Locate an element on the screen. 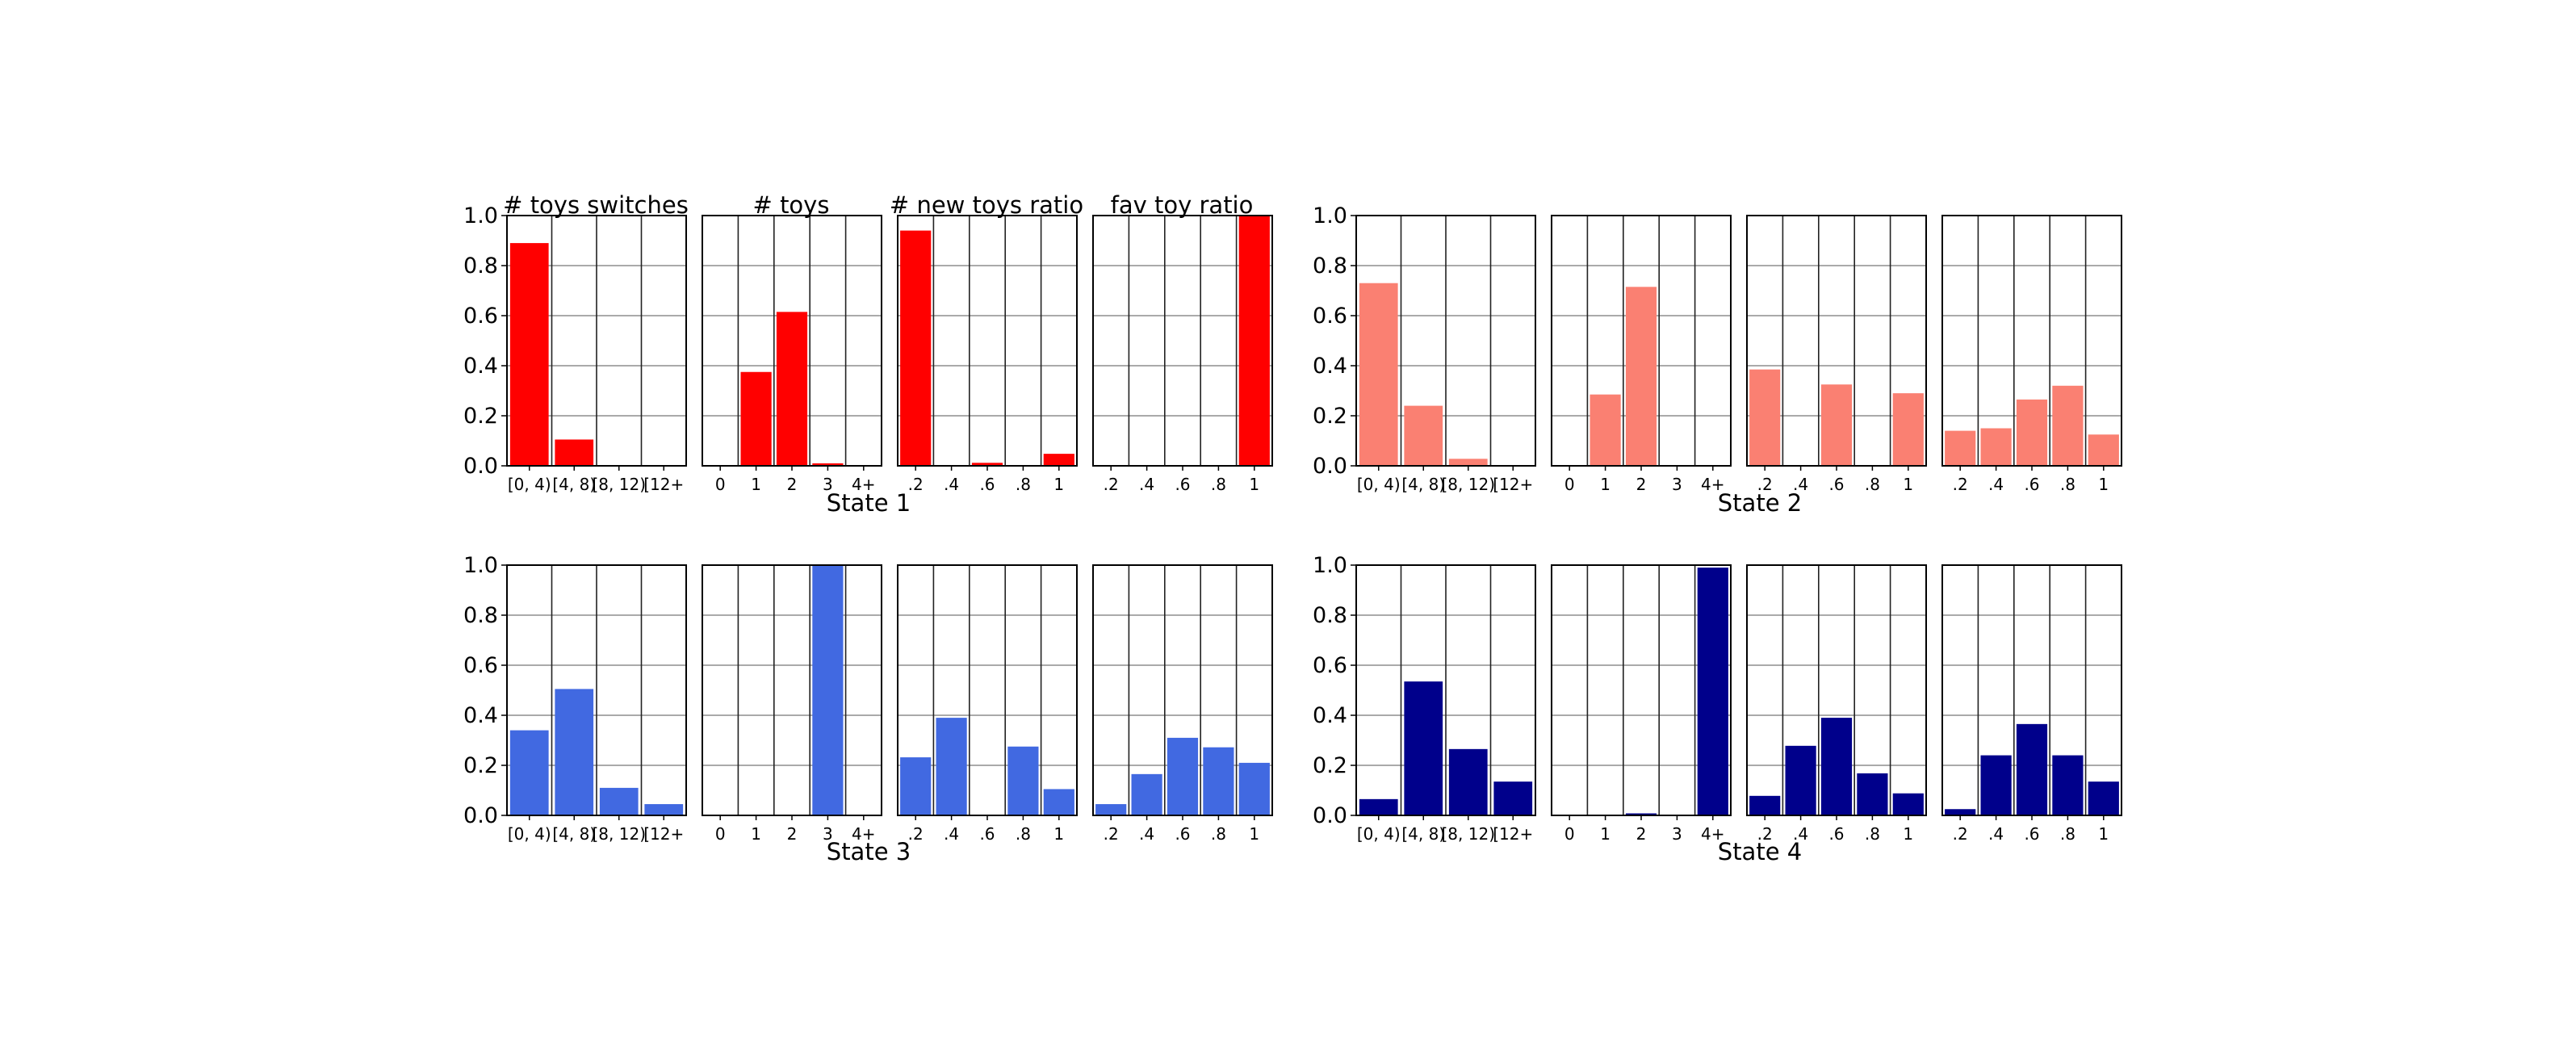  panel-state4-col3: .2 .4 .6 .8 1 is located at coordinates (1837, 704).